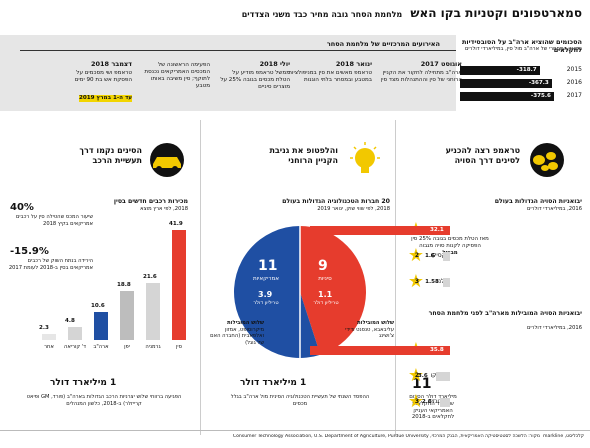  I want to click on china-count: 9, so click(323, 266).